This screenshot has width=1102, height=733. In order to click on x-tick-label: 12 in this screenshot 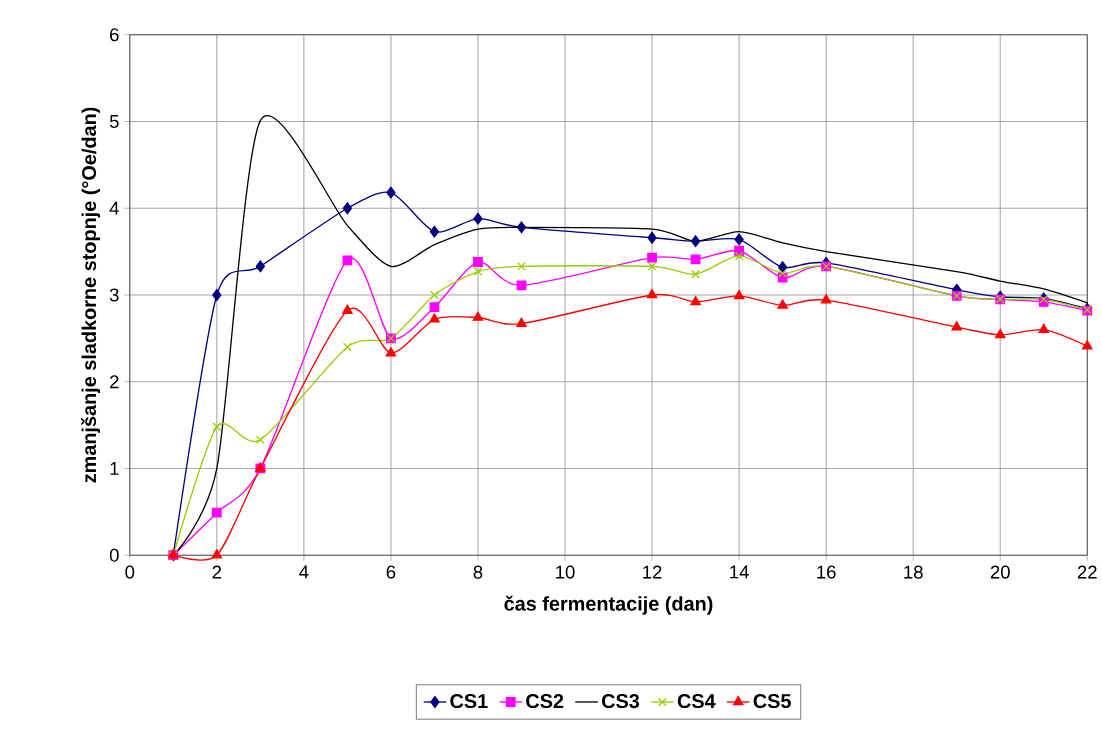, I will do `click(652, 572)`.